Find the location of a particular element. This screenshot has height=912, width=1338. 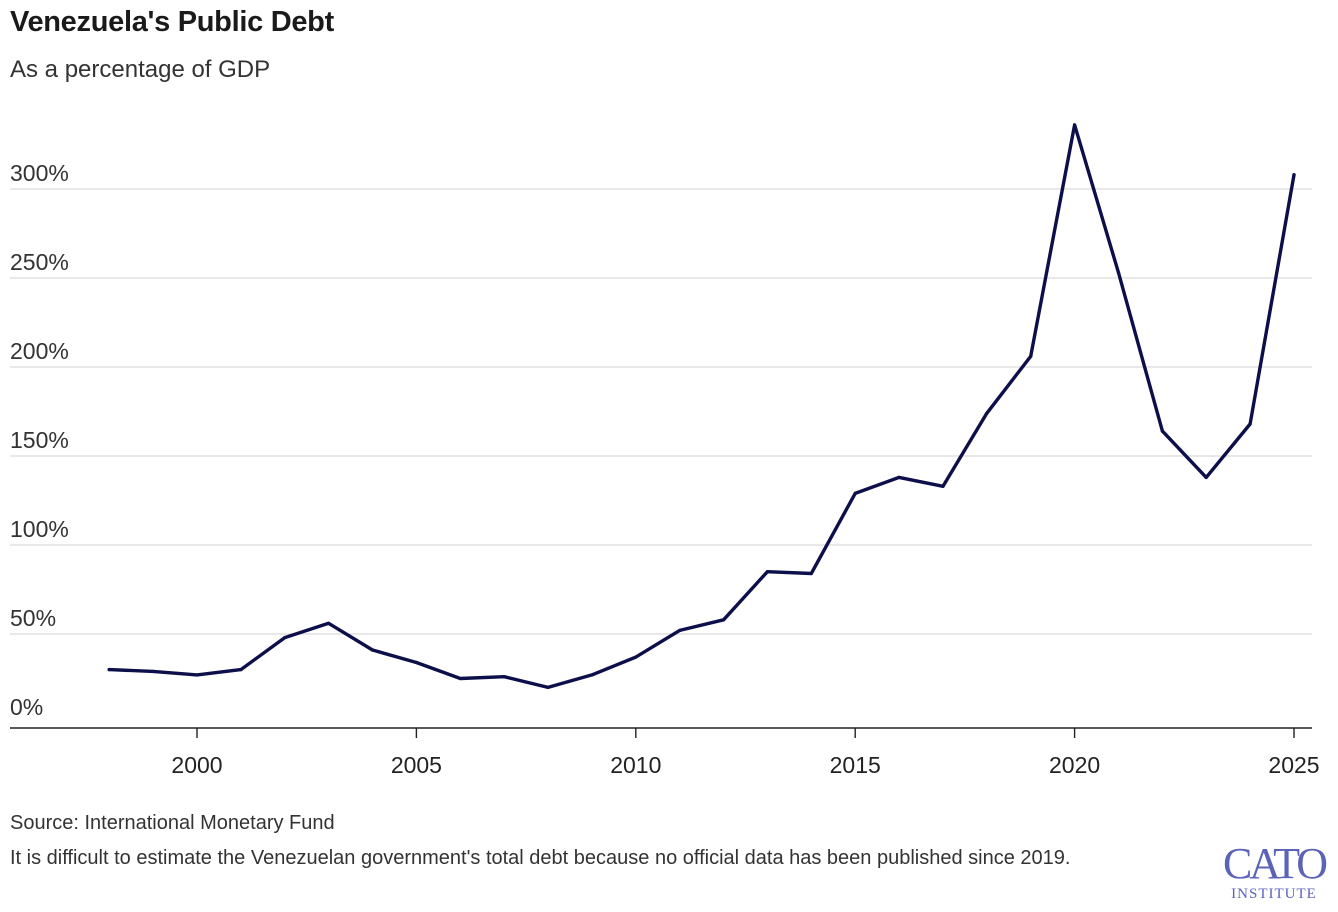

y-tick-label: 300% is located at coordinates (39, 173).